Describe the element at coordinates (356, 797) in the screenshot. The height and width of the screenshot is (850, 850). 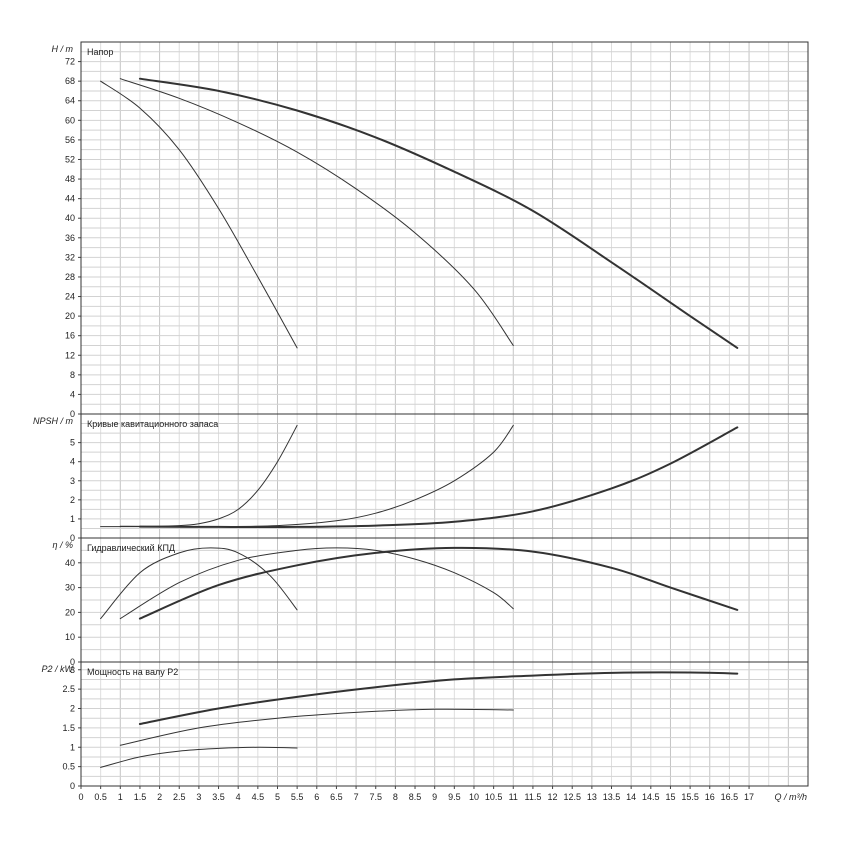
I see `x-tick-label: 7` at that location.